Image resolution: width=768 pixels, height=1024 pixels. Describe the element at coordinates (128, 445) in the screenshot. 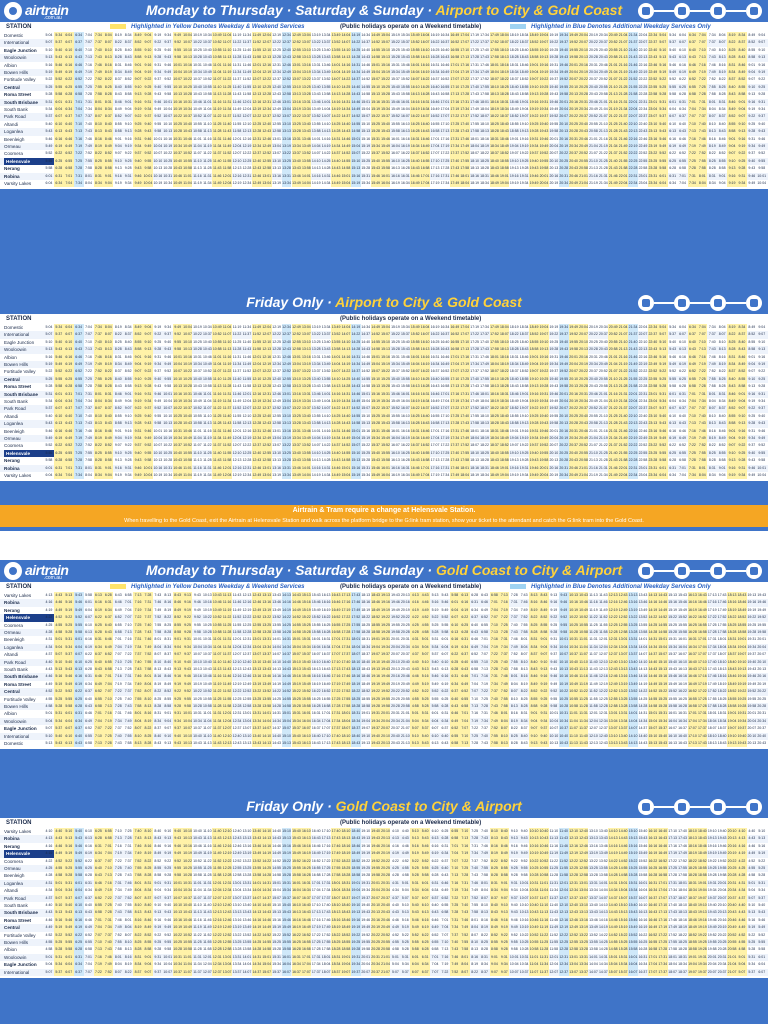

I see `departure-time: 9:22` at that location.